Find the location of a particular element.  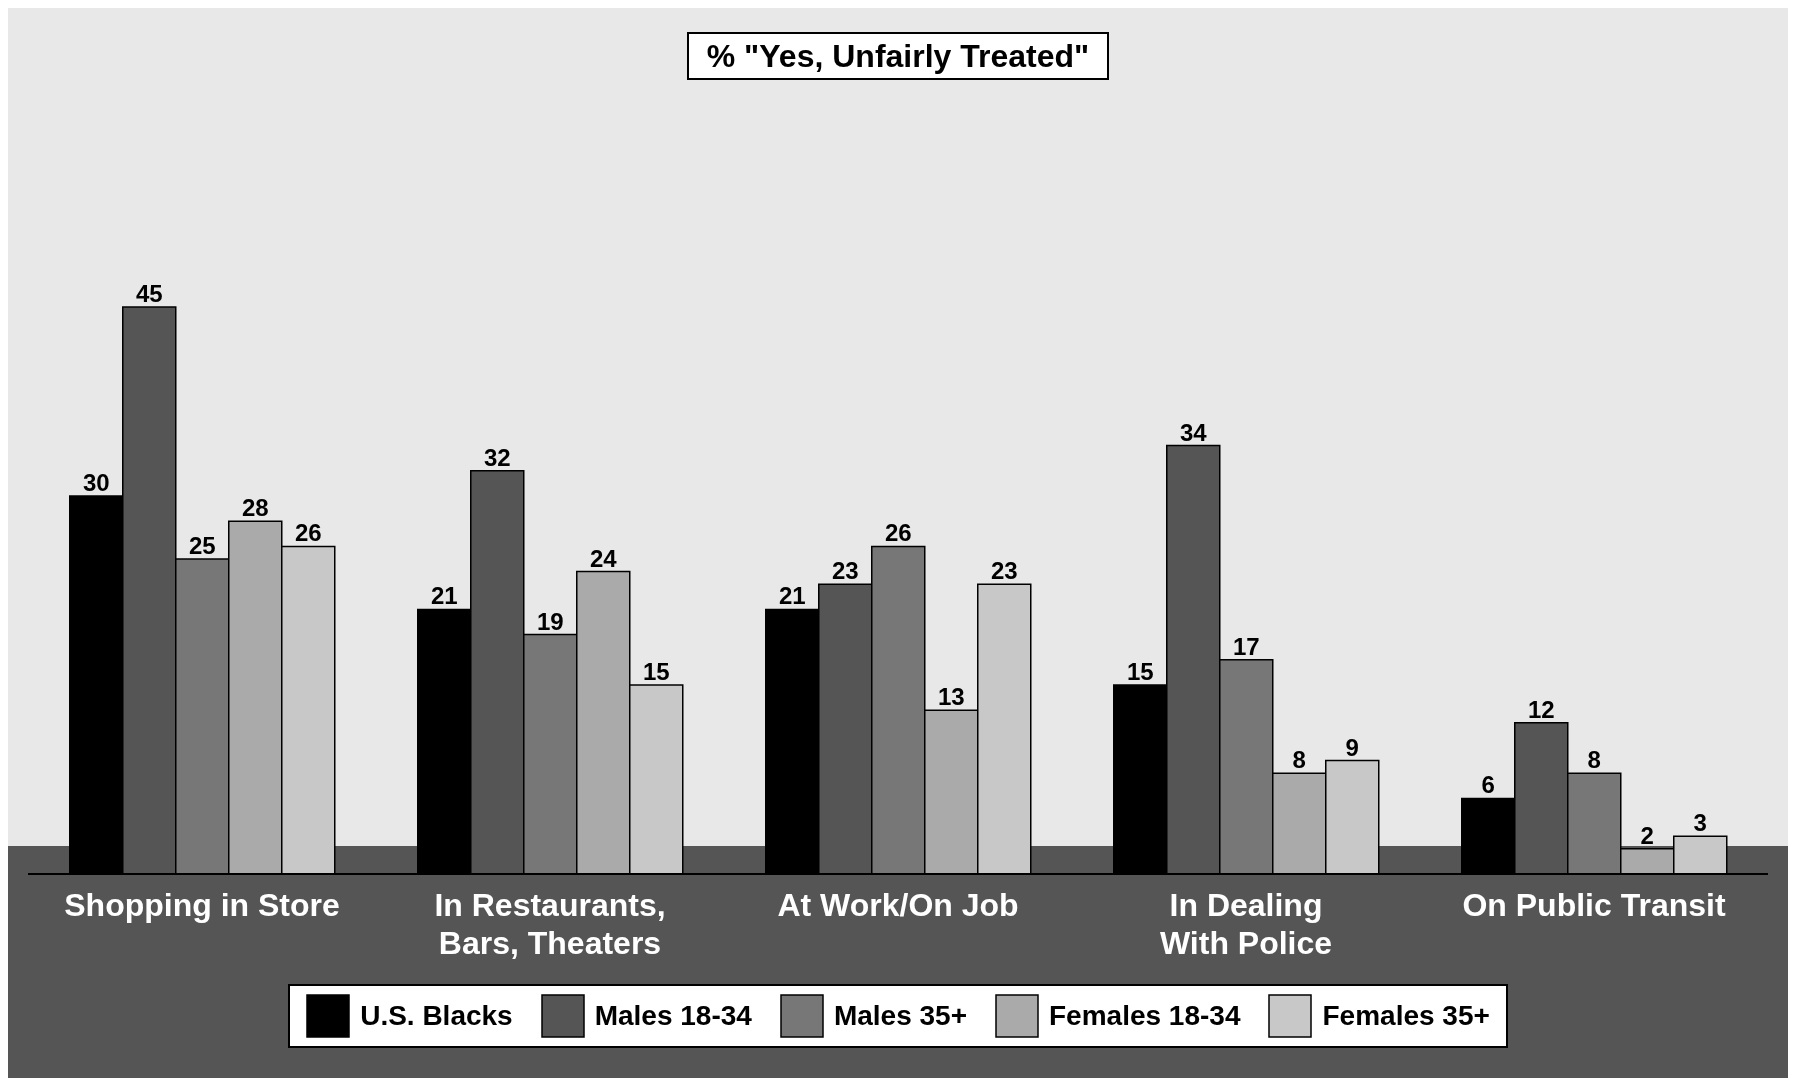

data-label: 3 is located at coordinates (1700, 823).